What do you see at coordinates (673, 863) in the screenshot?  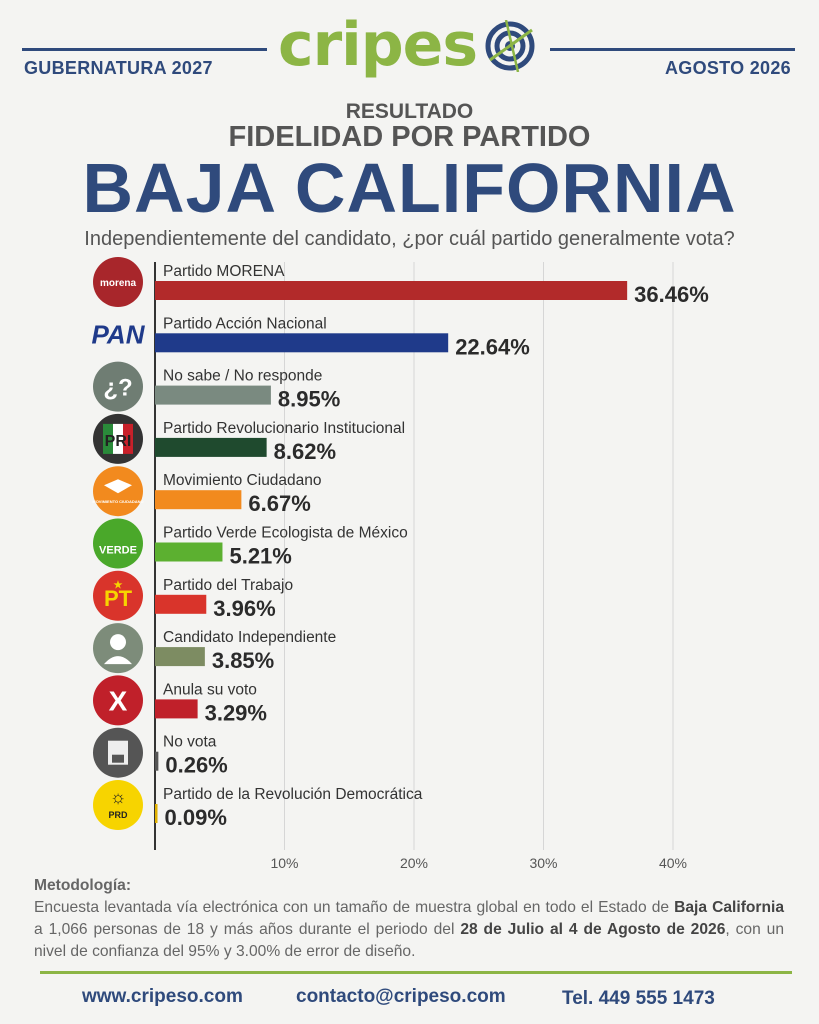 I see `x-tick-label: 40%` at bounding box center [673, 863].